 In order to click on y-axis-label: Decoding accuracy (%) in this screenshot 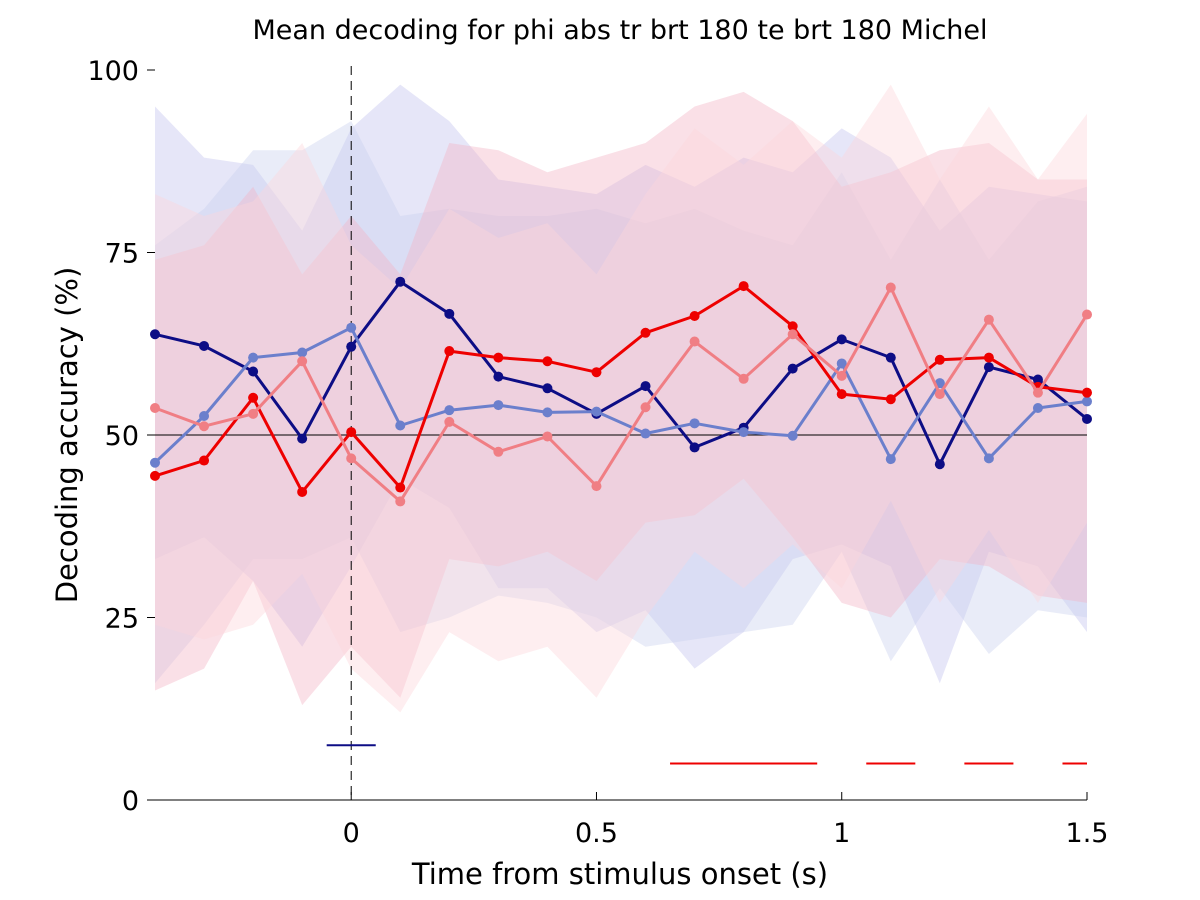, I will do `click(67, 435)`.